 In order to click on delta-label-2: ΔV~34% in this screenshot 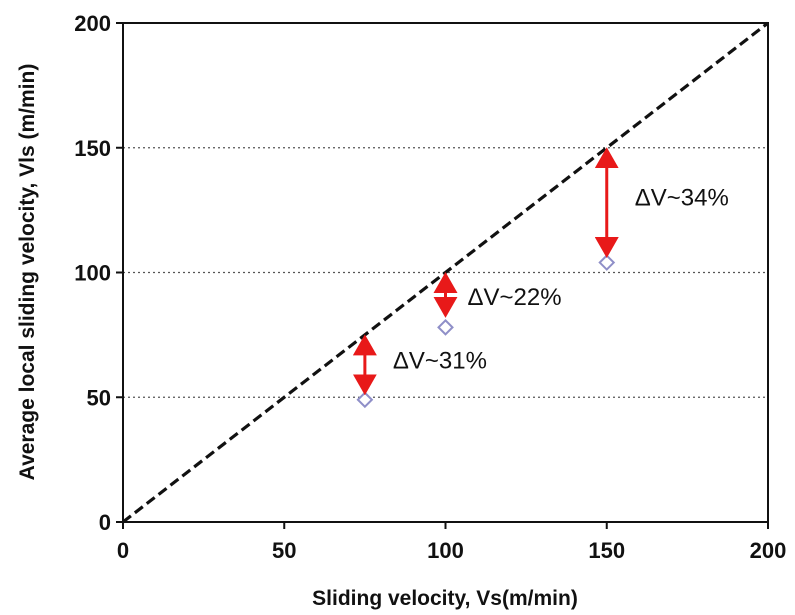, I will do `click(682, 197)`.